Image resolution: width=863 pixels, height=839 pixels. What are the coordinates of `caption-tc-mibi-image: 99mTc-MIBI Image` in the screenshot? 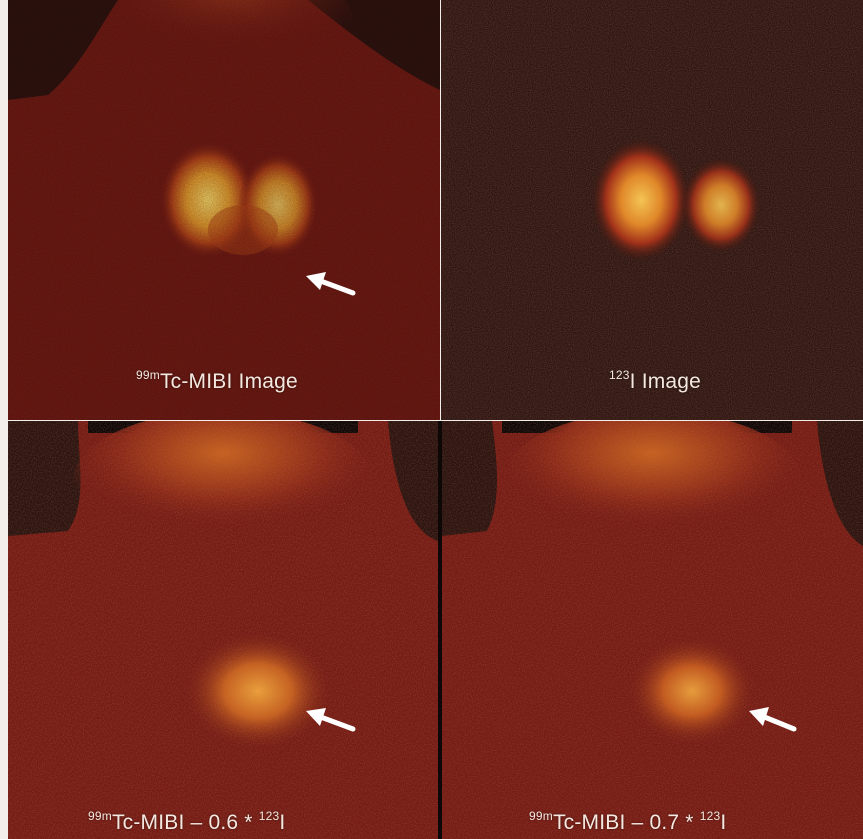 It's located at (217, 380).